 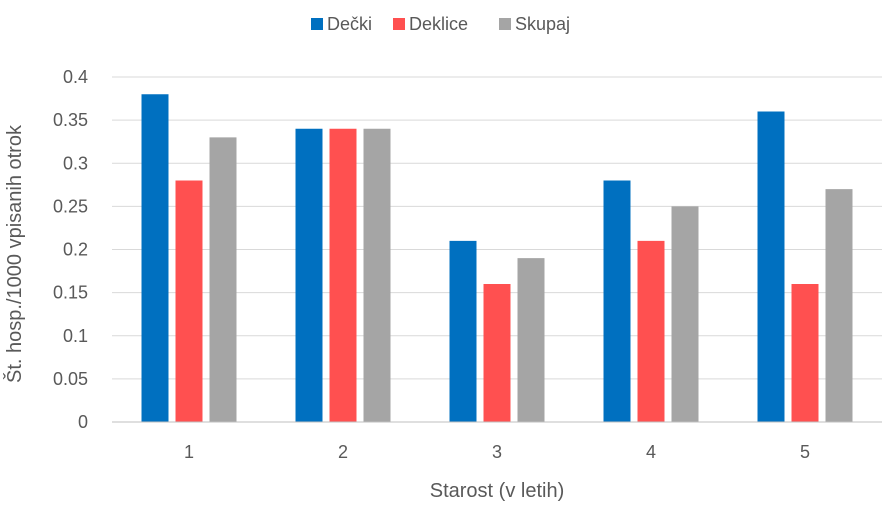 I want to click on y-tick-label: 0.4, so click(x=75, y=77).